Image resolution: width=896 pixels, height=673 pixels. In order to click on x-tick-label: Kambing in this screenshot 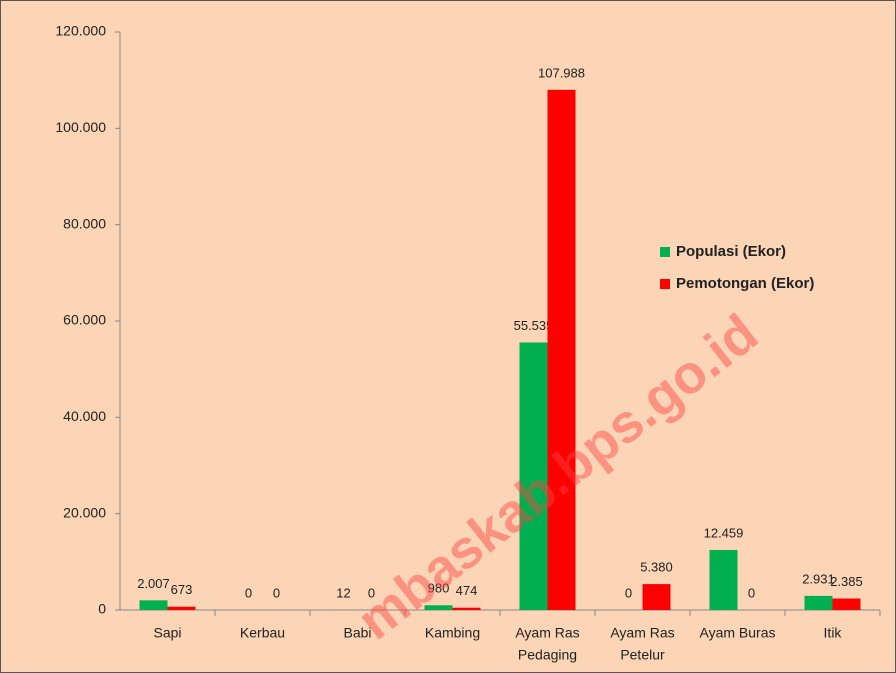, I will do `click(452, 633)`.